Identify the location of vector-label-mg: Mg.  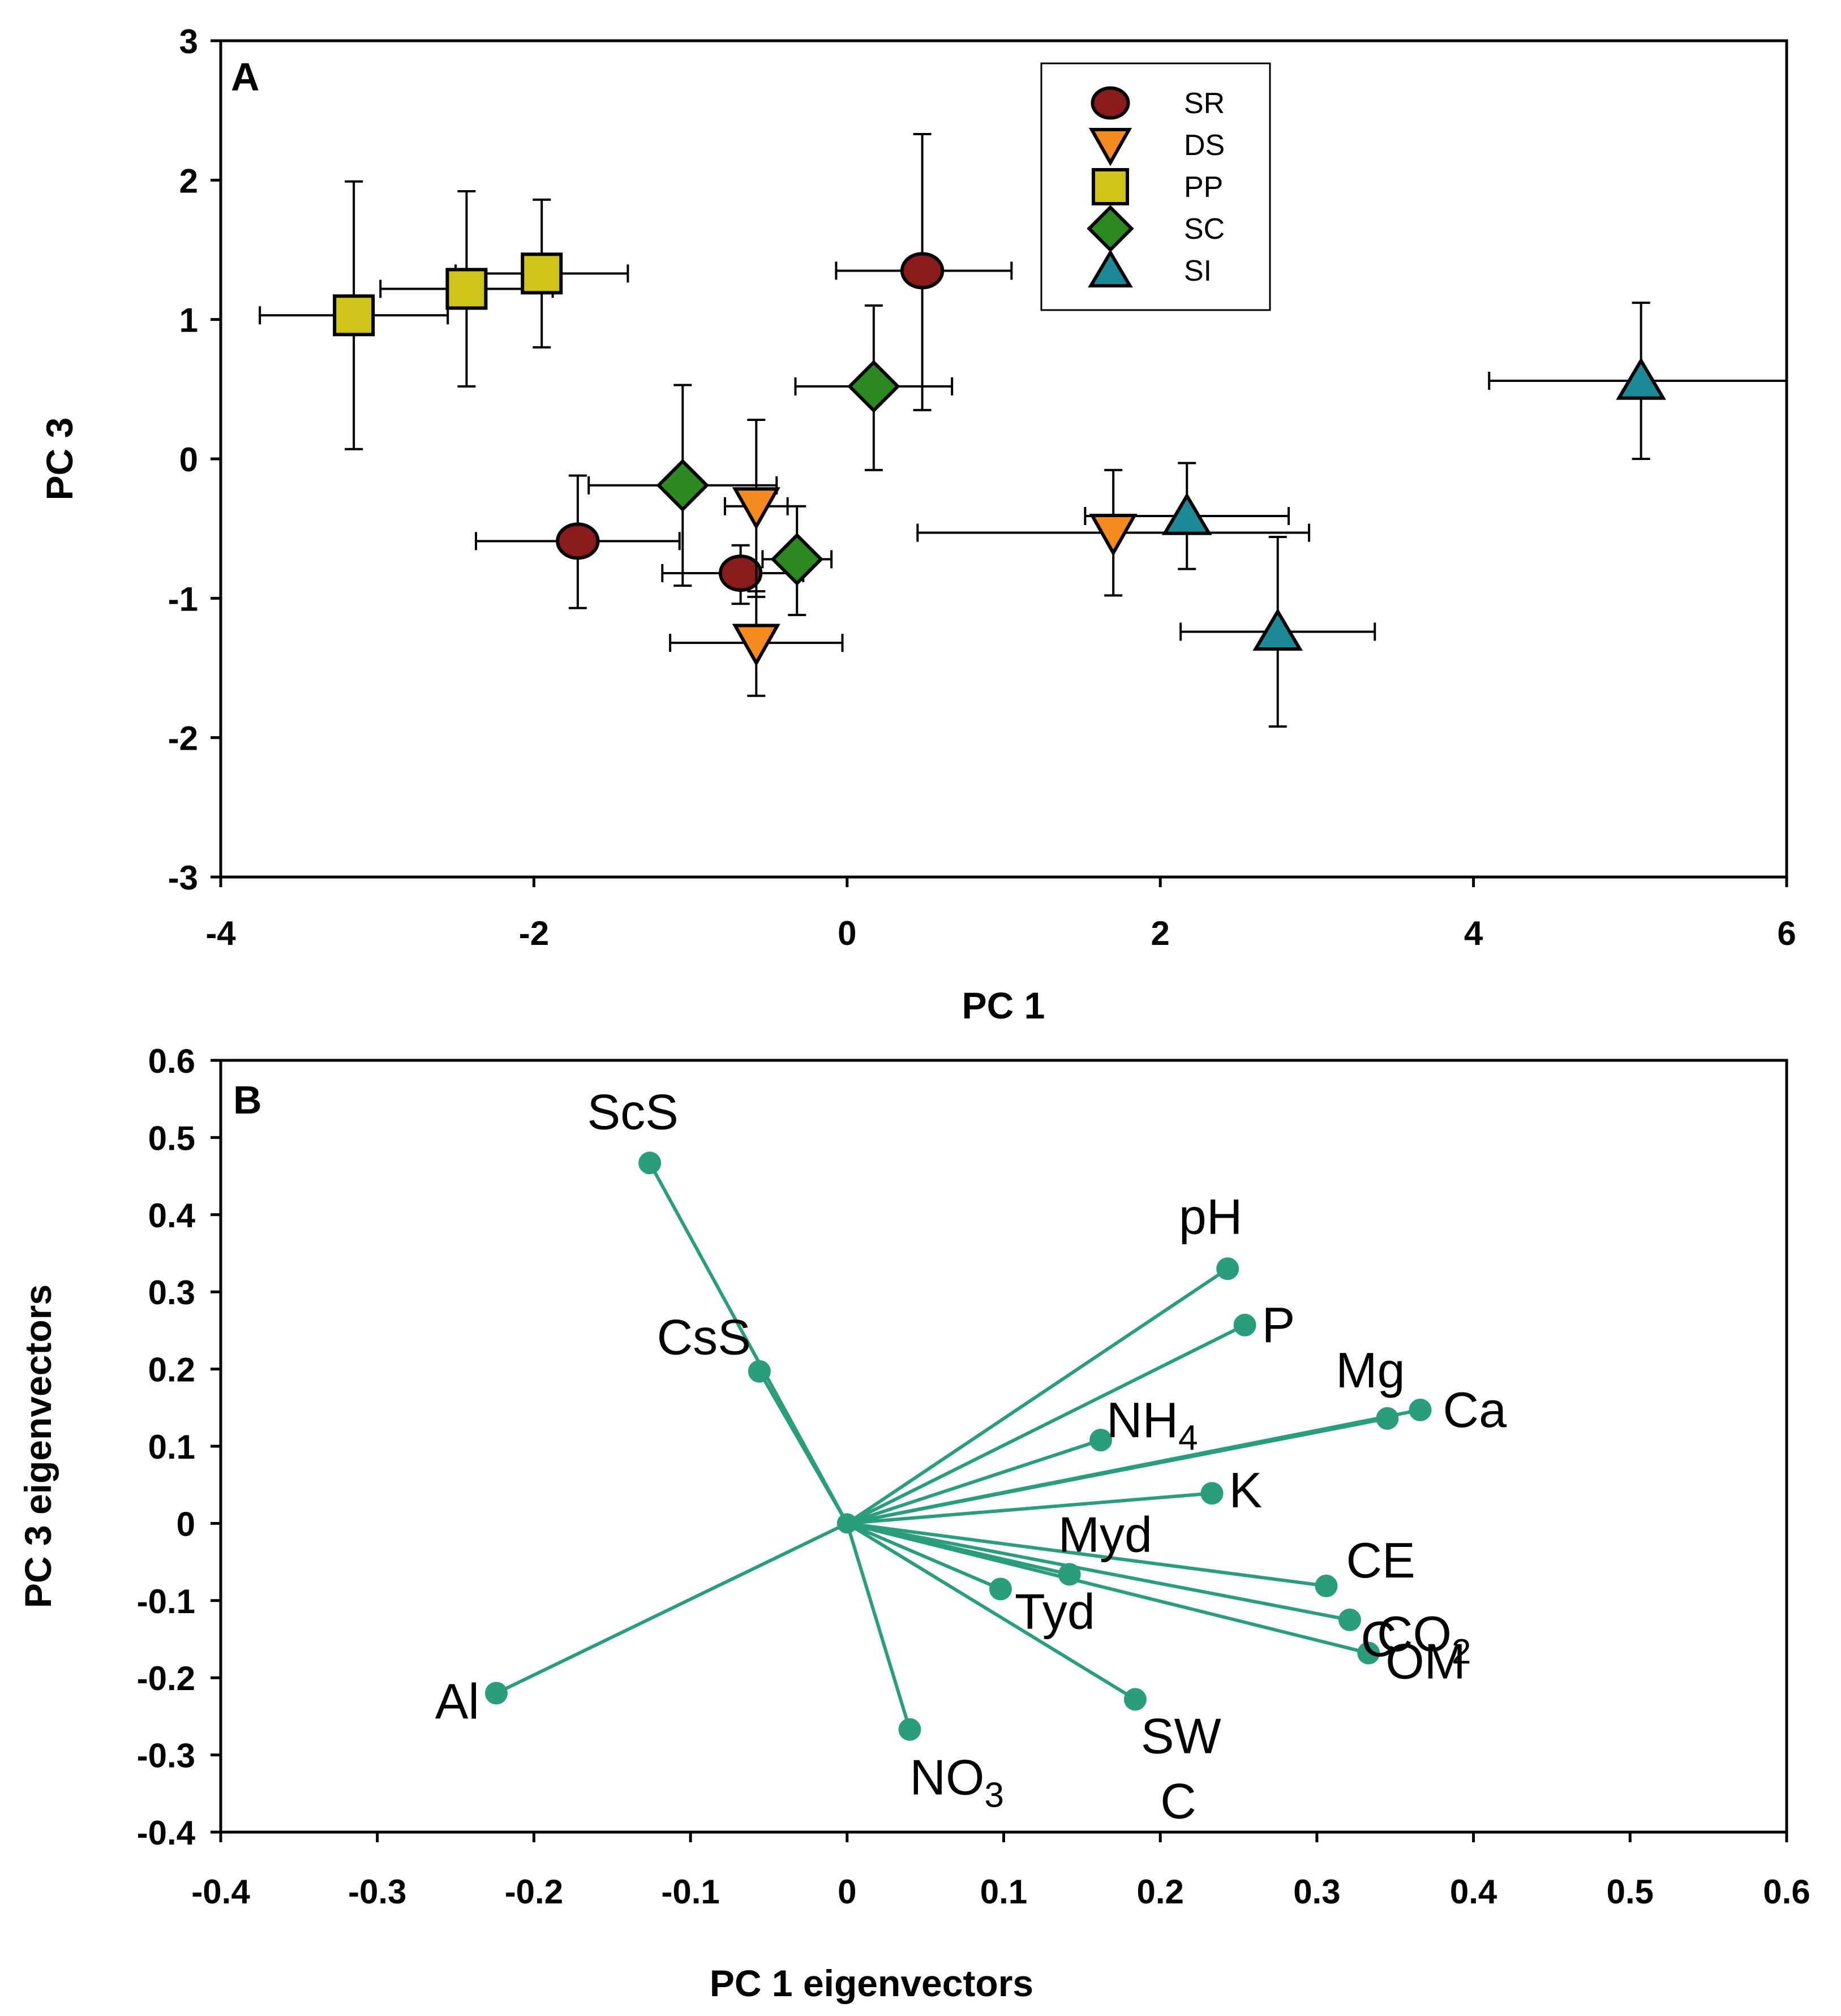
(1370, 1370).